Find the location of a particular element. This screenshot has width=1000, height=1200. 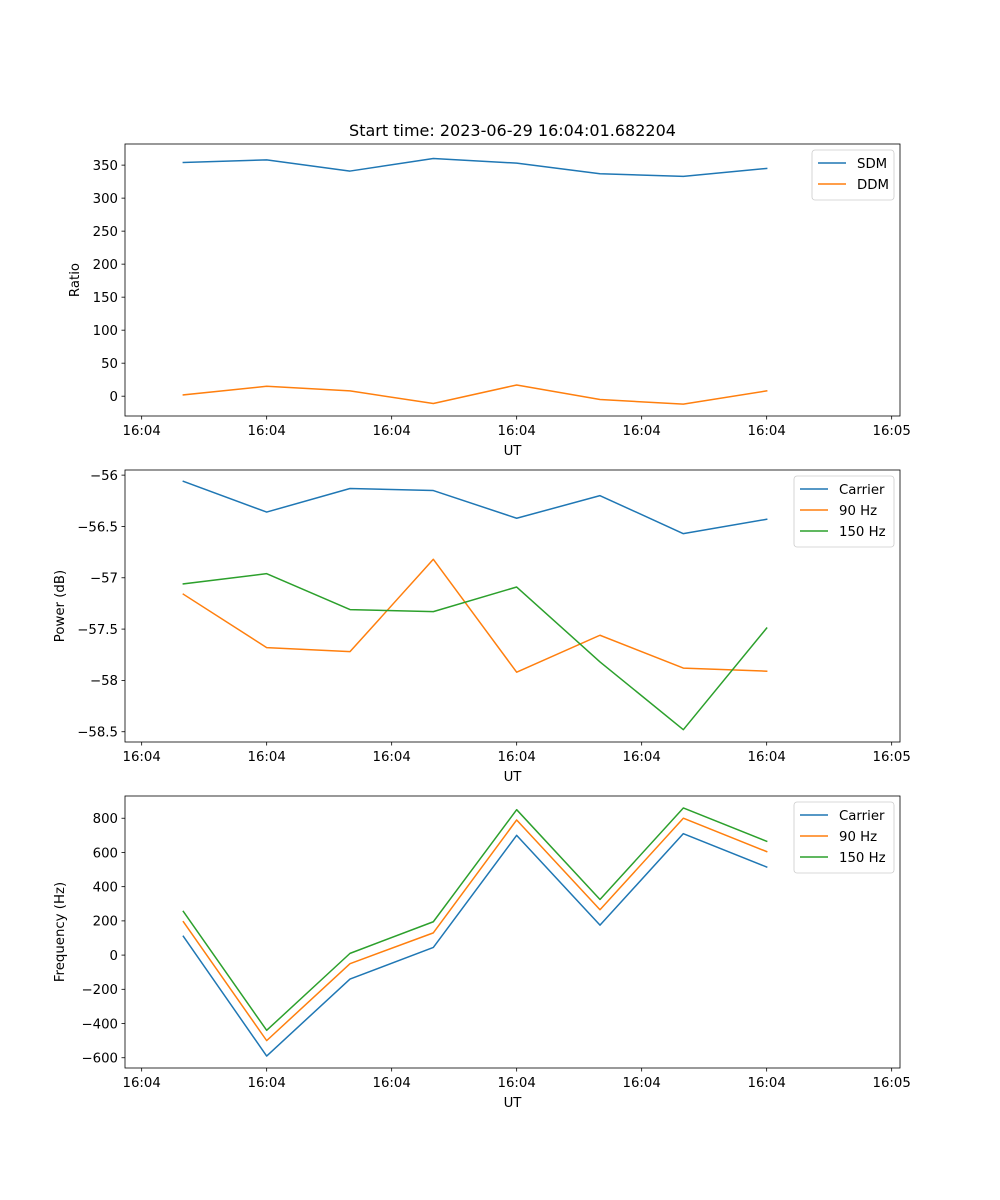

series-line-ddm is located at coordinates (475, 394).